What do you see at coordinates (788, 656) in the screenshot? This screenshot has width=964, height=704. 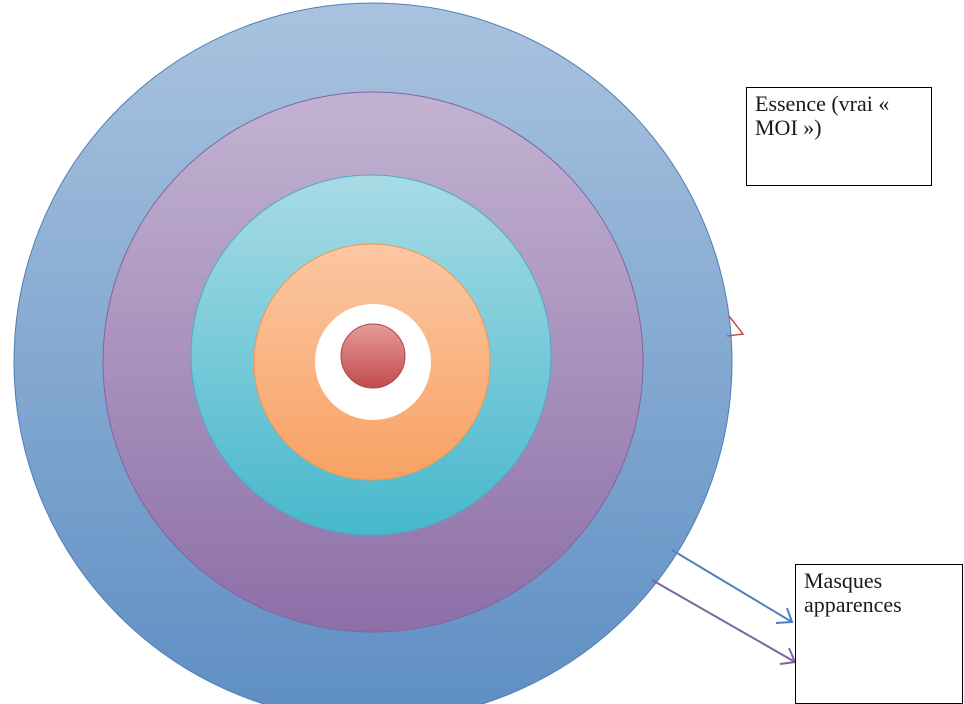 I see `purple-arrowhead` at bounding box center [788, 656].